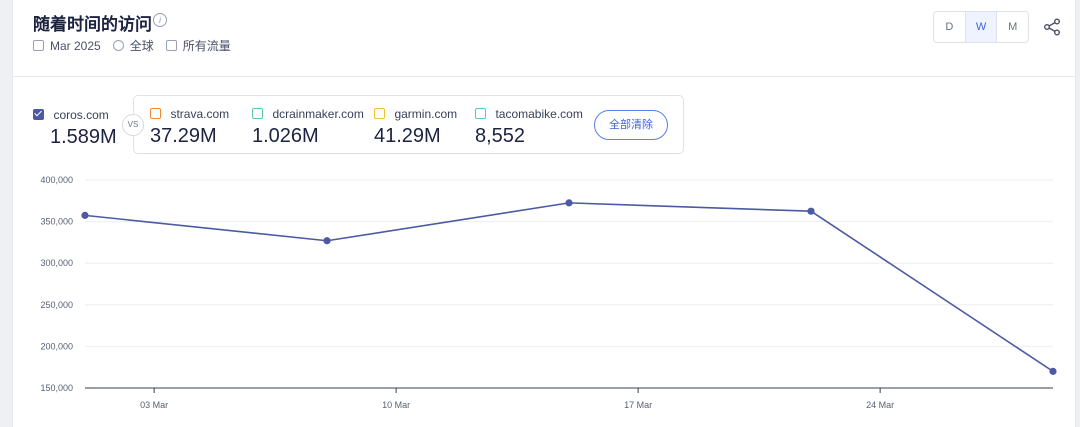 The width and height of the screenshot is (1080, 427). I want to click on compare-site-garmin: garmin.com 41.29M, so click(415, 126).